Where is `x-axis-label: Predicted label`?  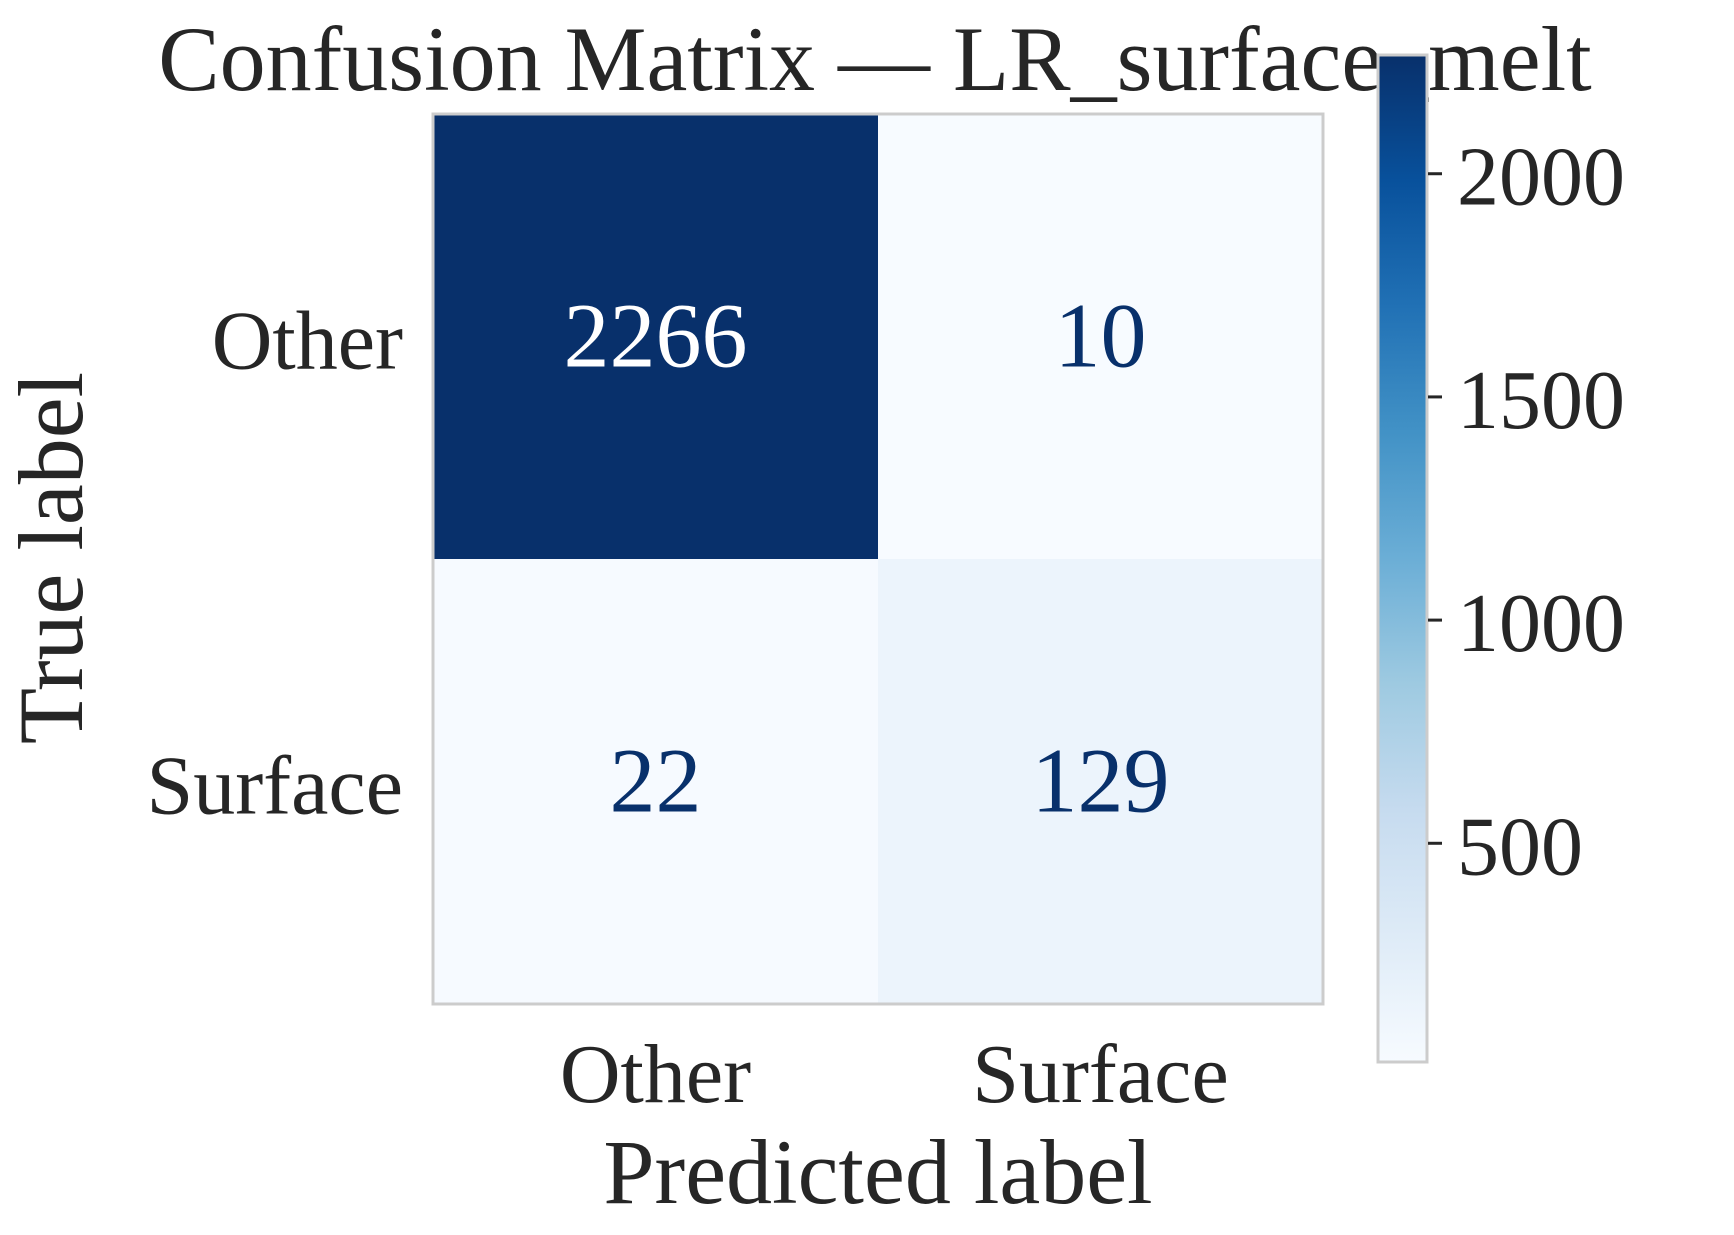 x-axis-label: Predicted label is located at coordinates (877, 1172).